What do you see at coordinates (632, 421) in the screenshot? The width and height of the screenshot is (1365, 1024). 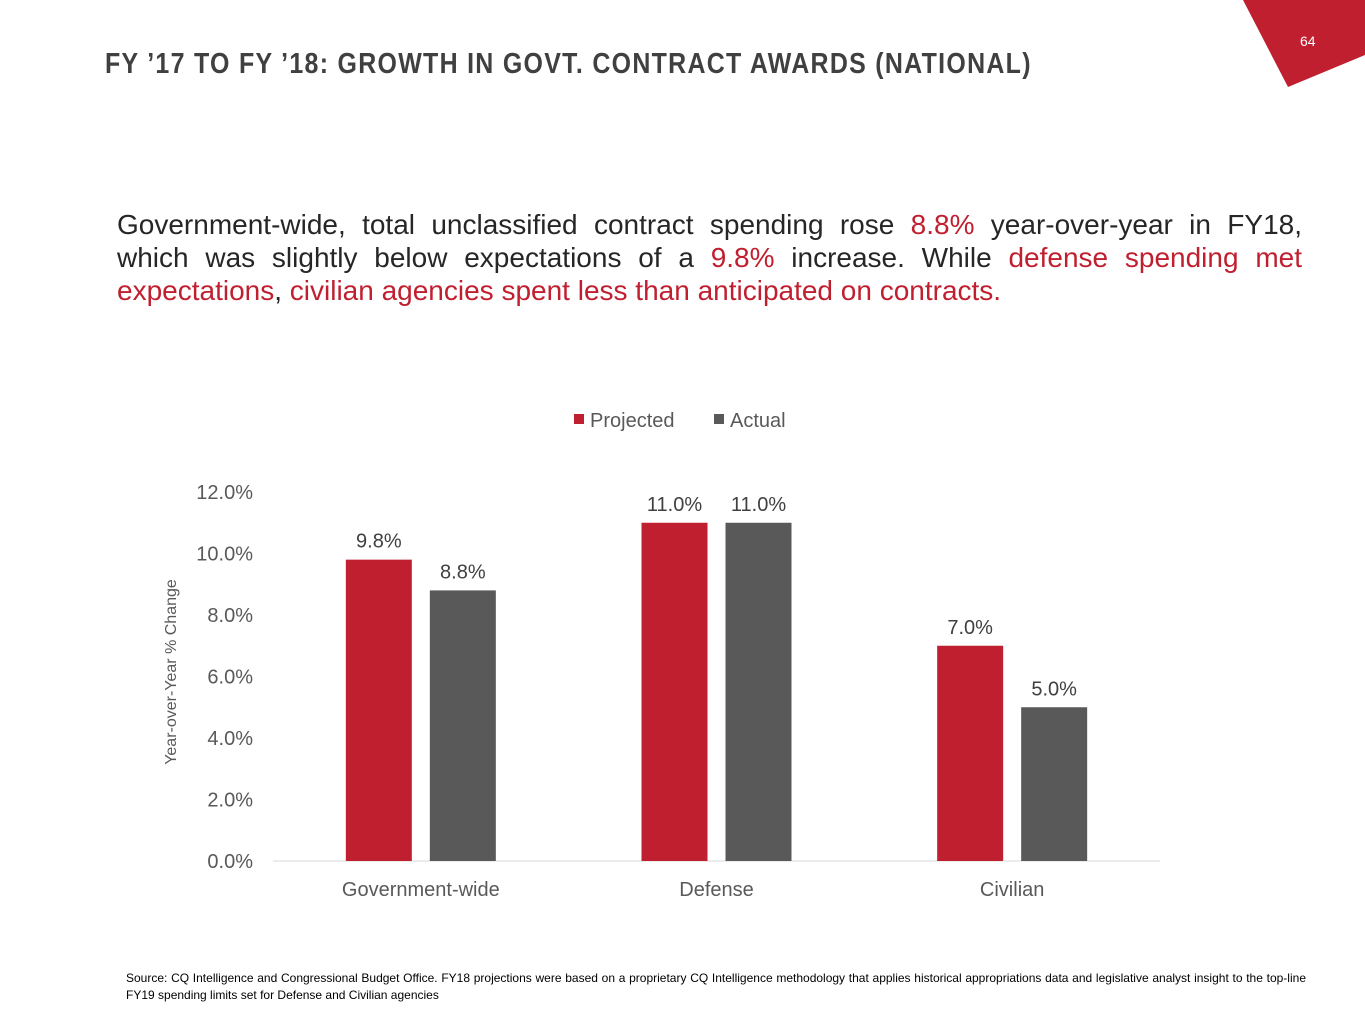 I see `legend-label: Projected` at bounding box center [632, 421].